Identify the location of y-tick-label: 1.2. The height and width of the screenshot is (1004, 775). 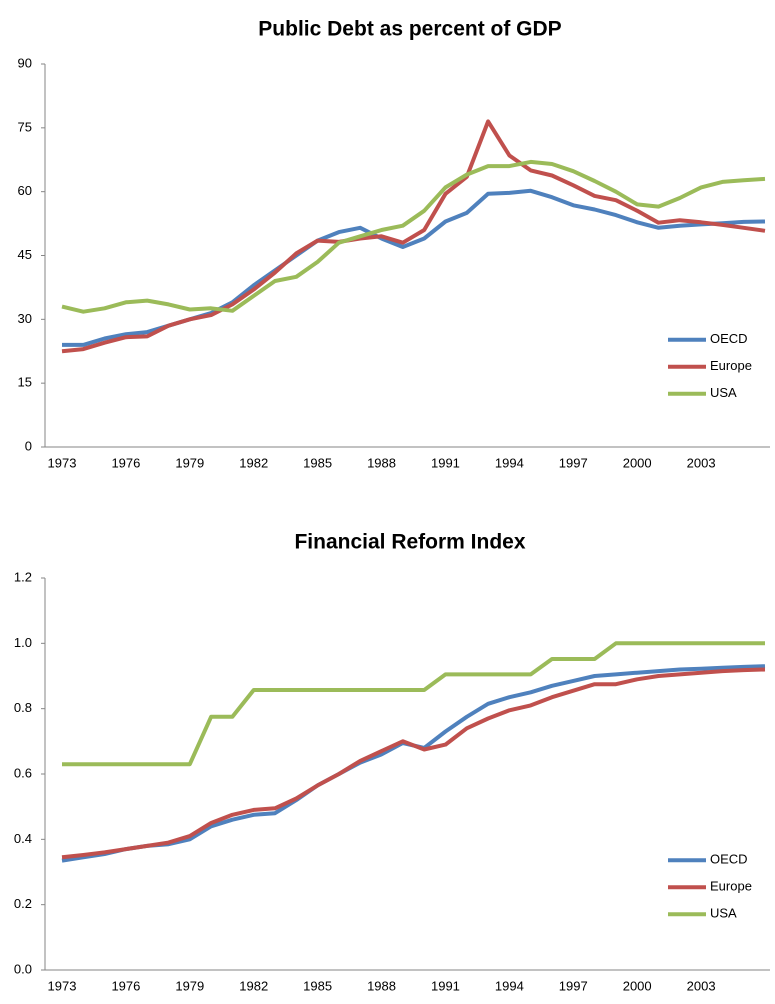
(23, 576).